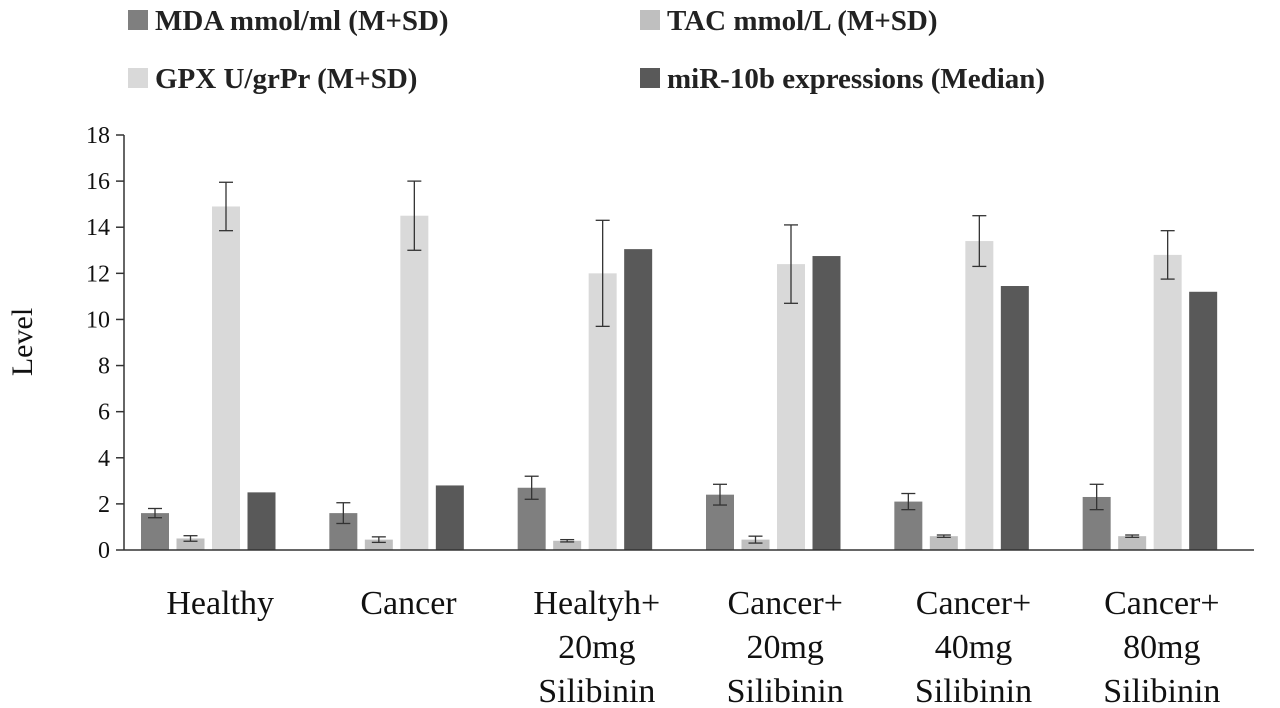 This screenshot has width=1280, height=708. What do you see at coordinates (104, 459) in the screenshot?
I see `y-tick-label: 4` at bounding box center [104, 459].